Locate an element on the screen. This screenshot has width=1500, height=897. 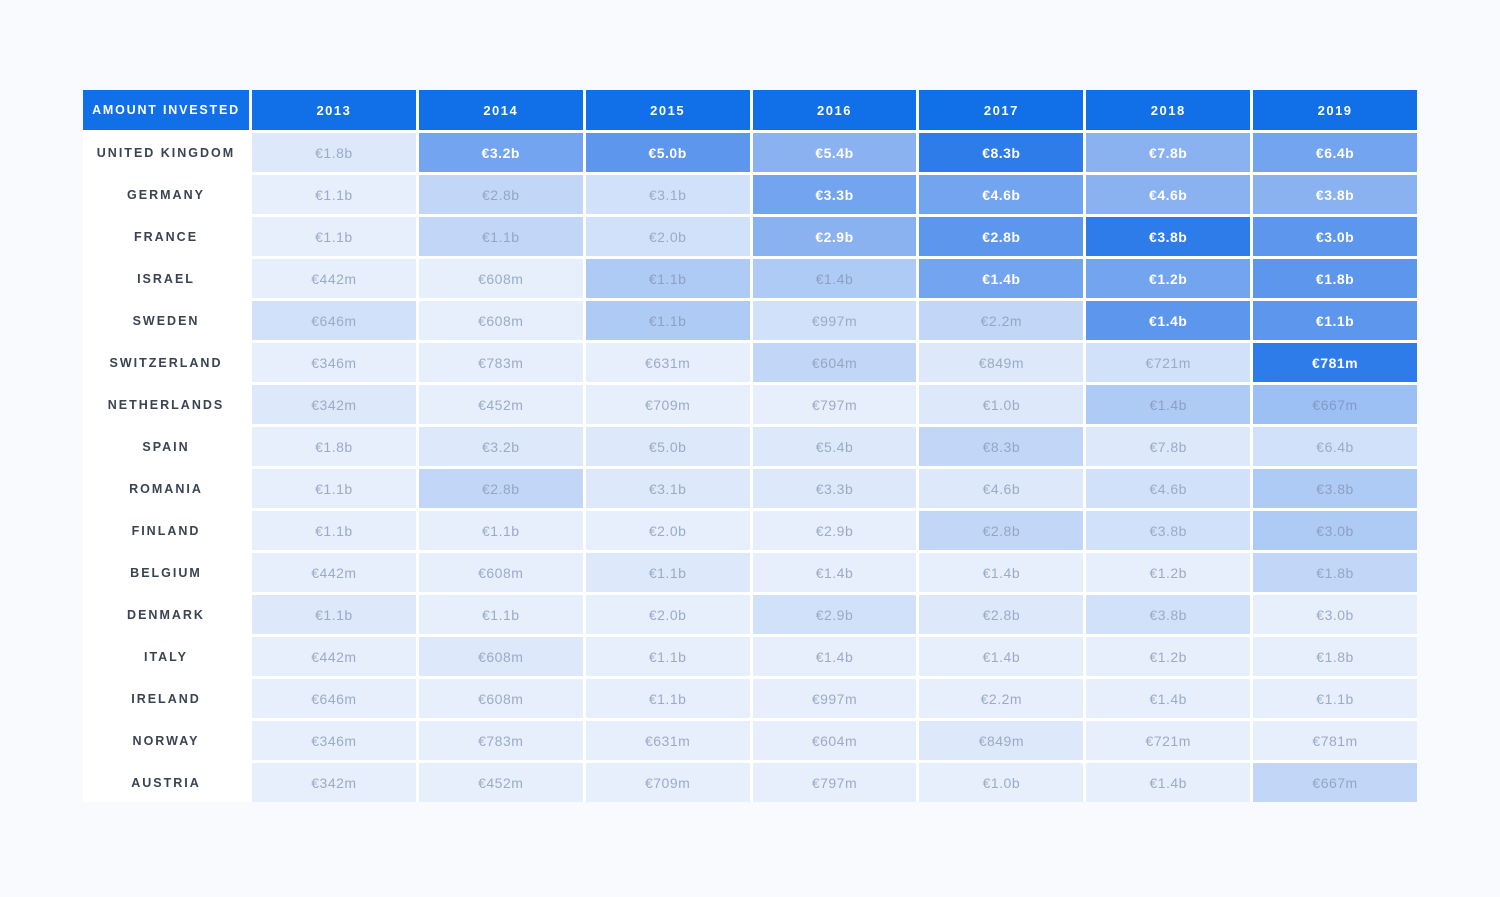
row-label: FINLAND is located at coordinates (166, 530).